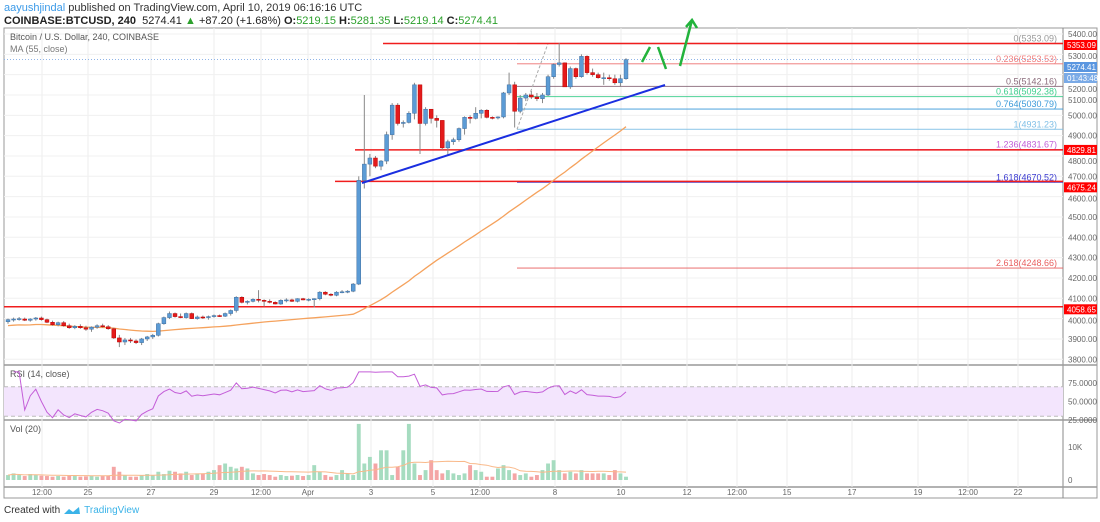  I want to click on rsi-tick-label: 25.0000, so click(1082, 420).